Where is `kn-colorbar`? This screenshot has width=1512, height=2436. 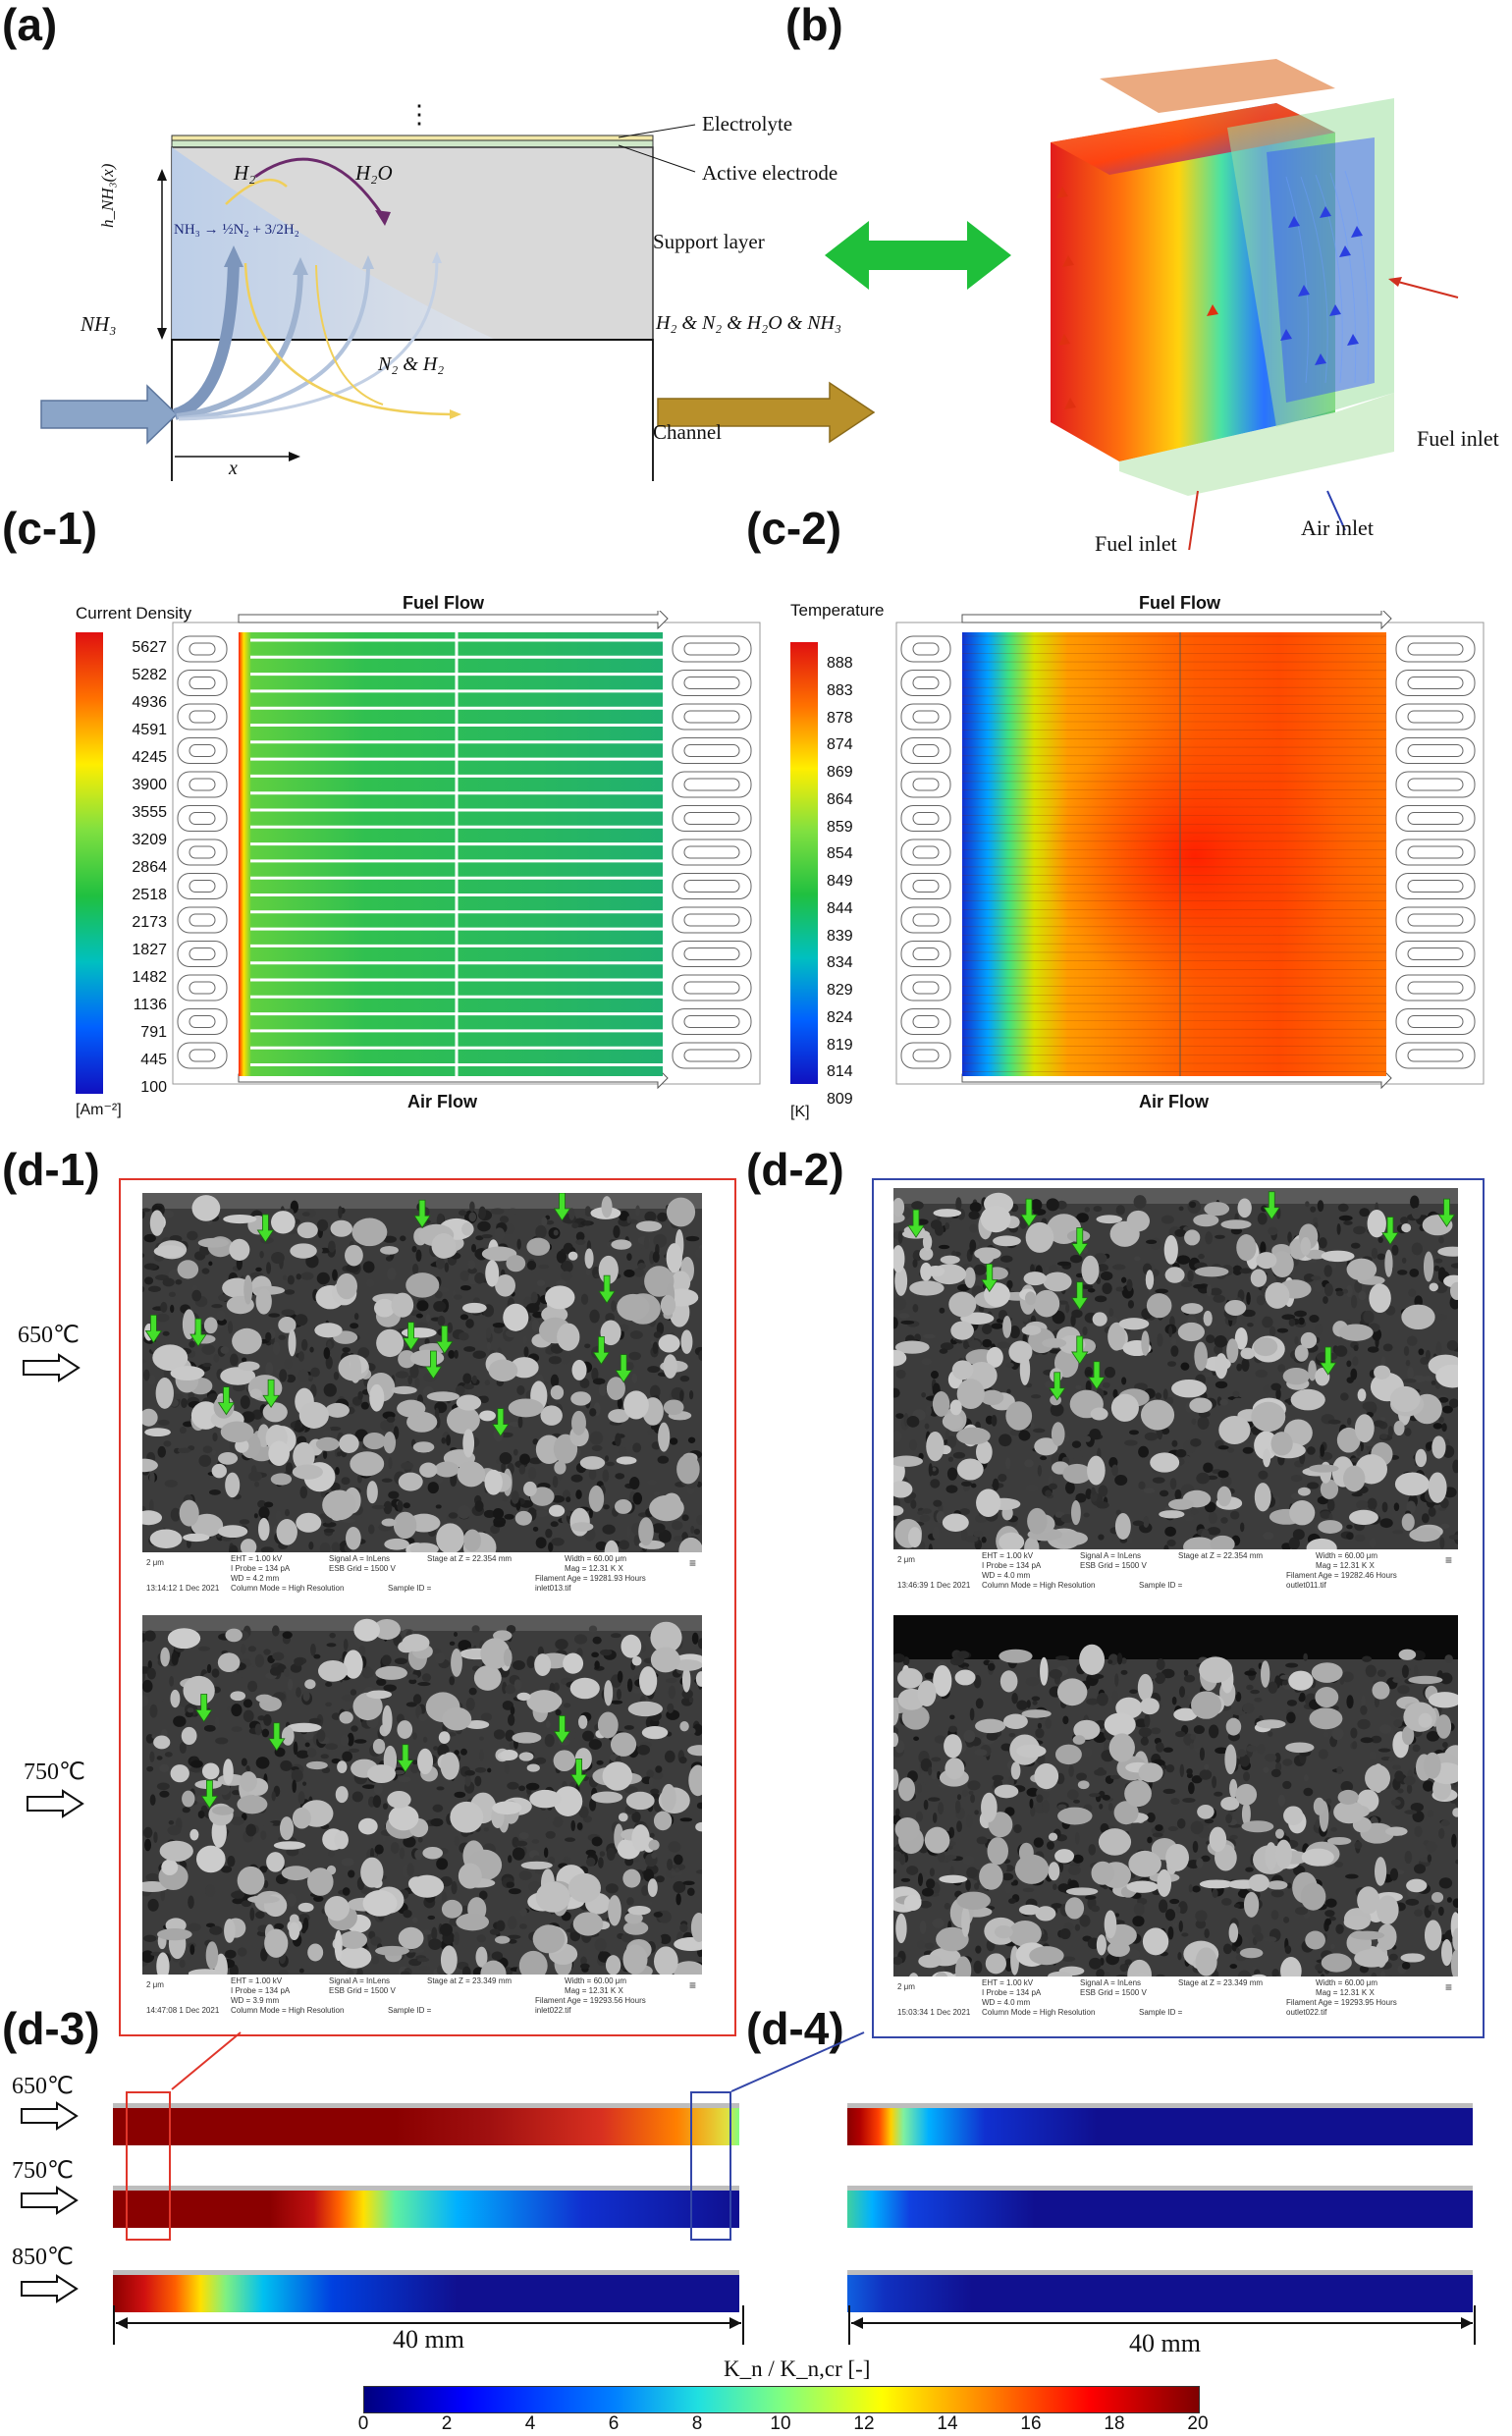
kn-colorbar is located at coordinates (782, 2399).